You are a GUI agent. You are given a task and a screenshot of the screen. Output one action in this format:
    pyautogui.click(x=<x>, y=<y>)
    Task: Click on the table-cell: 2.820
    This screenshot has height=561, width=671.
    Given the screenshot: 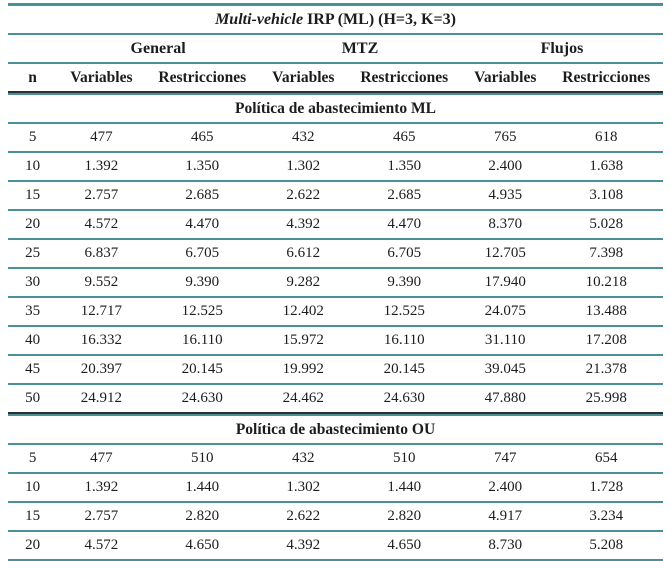 What is the action you would take?
    pyautogui.click(x=404, y=517)
    